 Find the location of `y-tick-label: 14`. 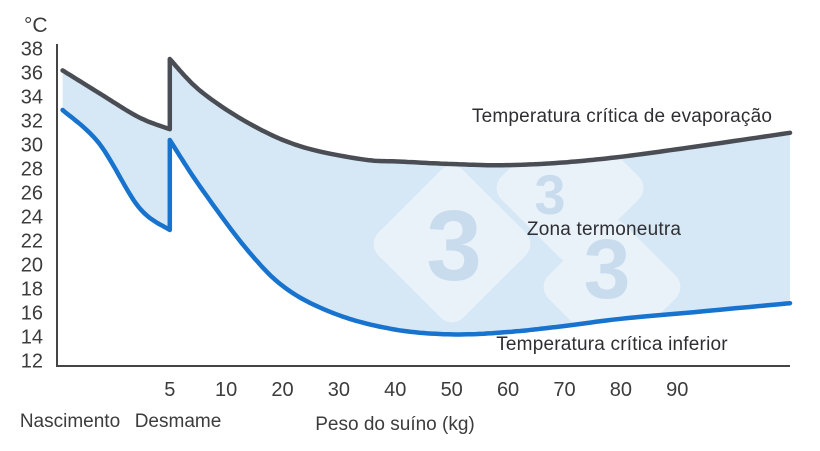

y-tick-label: 14 is located at coordinates (31, 337).